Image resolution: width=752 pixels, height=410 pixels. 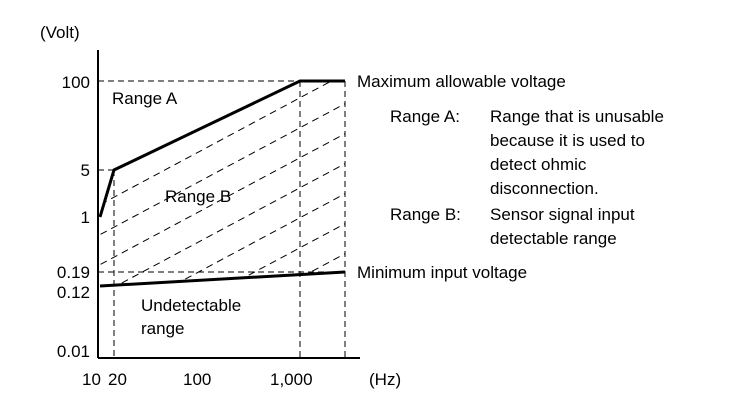 What do you see at coordinates (562, 214) in the screenshot?
I see `legend-range-b-line1: Sensor signal input` at bounding box center [562, 214].